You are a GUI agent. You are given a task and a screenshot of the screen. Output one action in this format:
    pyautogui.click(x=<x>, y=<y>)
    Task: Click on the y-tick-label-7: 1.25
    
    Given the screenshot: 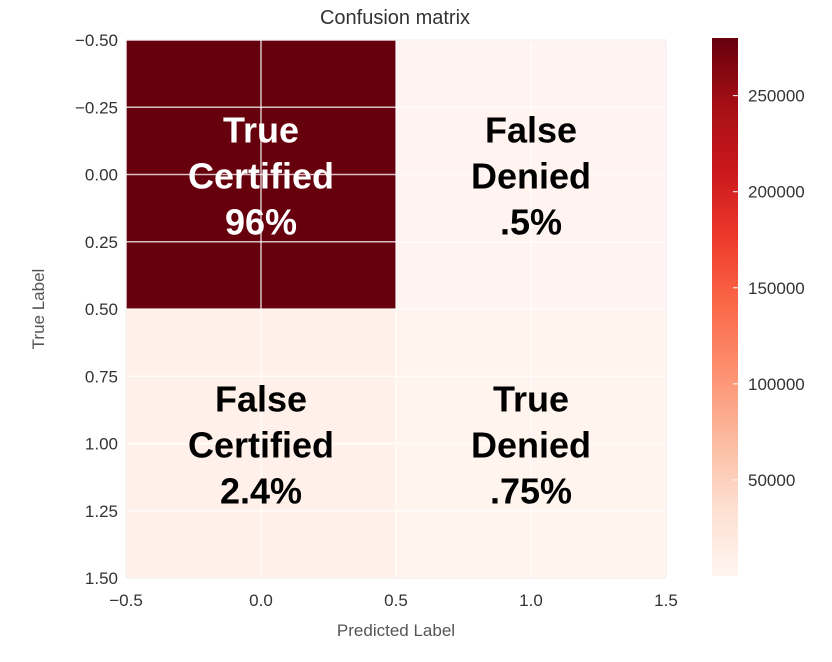 What is the action you would take?
    pyautogui.click(x=101, y=511)
    